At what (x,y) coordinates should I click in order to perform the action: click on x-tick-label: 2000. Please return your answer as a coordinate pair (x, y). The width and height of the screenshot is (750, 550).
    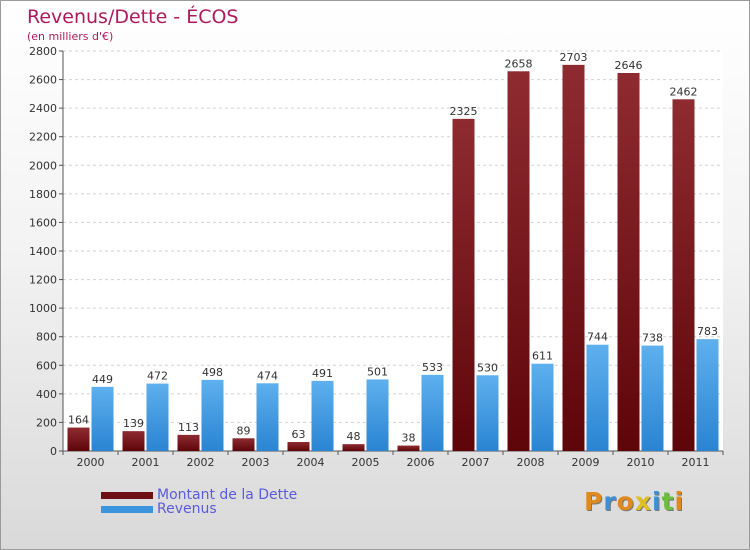
    Looking at the image, I should click on (91, 462).